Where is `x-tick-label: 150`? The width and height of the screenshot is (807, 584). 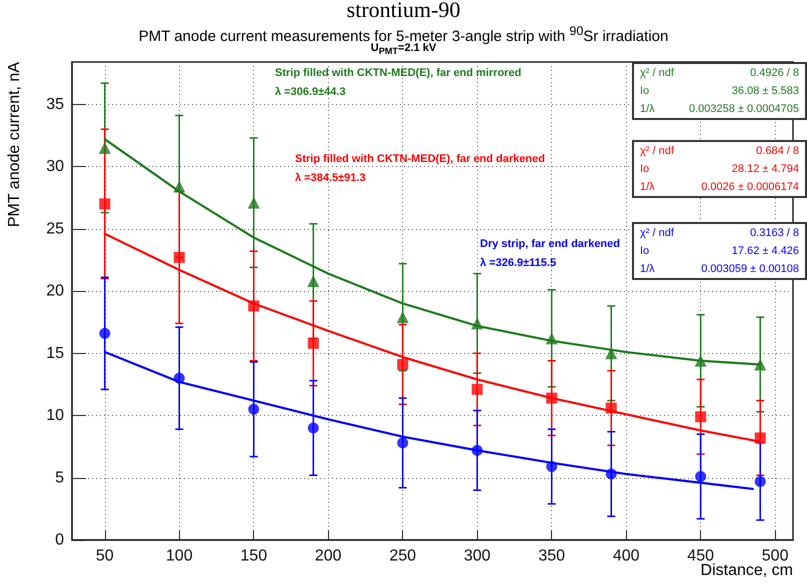 x-tick-label: 150 is located at coordinates (254, 556).